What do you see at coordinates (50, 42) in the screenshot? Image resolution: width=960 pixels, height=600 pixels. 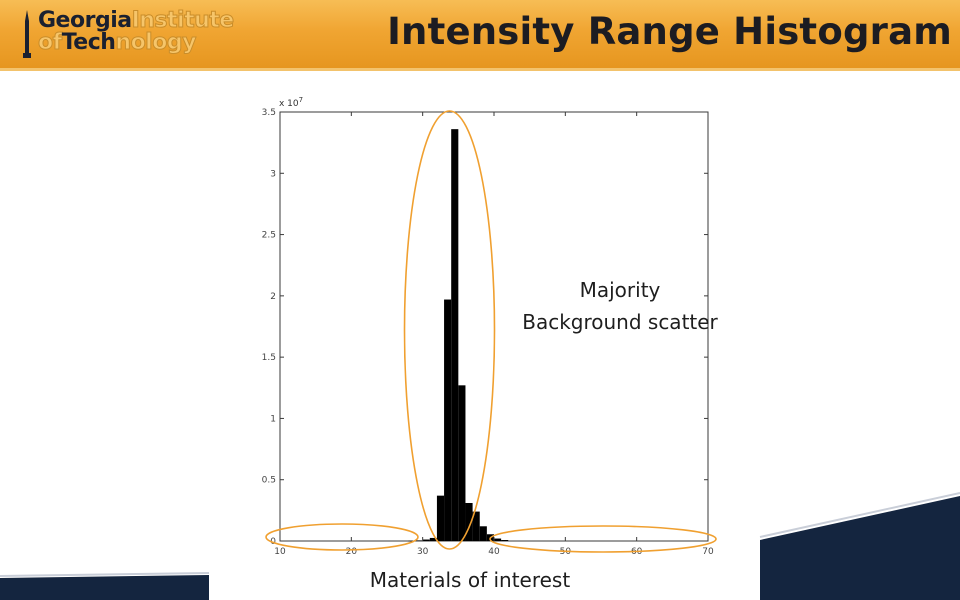 I see `logo-word-of: of` at bounding box center [50, 42].